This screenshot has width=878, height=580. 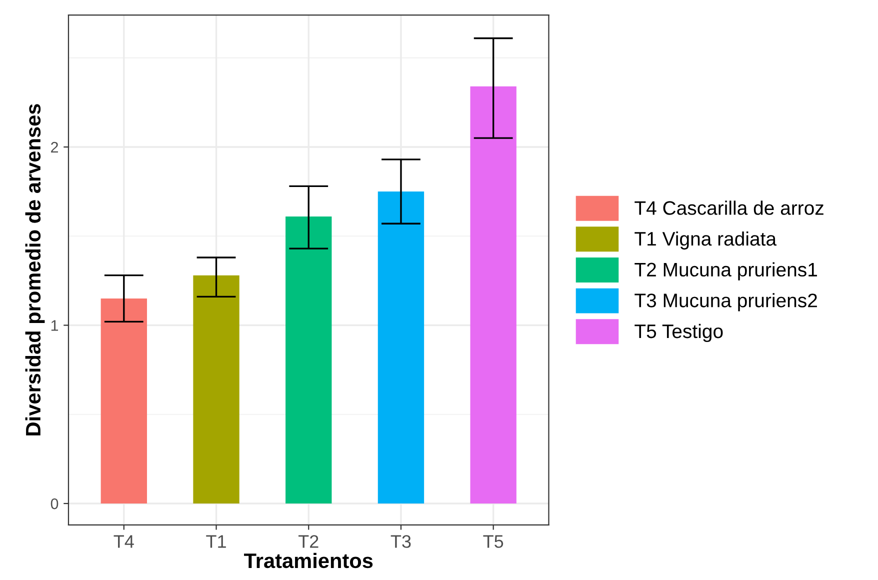 What do you see at coordinates (124, 541) in the screenshot?
I see `x-tick-label: T4` at bounding box center [124, 541].